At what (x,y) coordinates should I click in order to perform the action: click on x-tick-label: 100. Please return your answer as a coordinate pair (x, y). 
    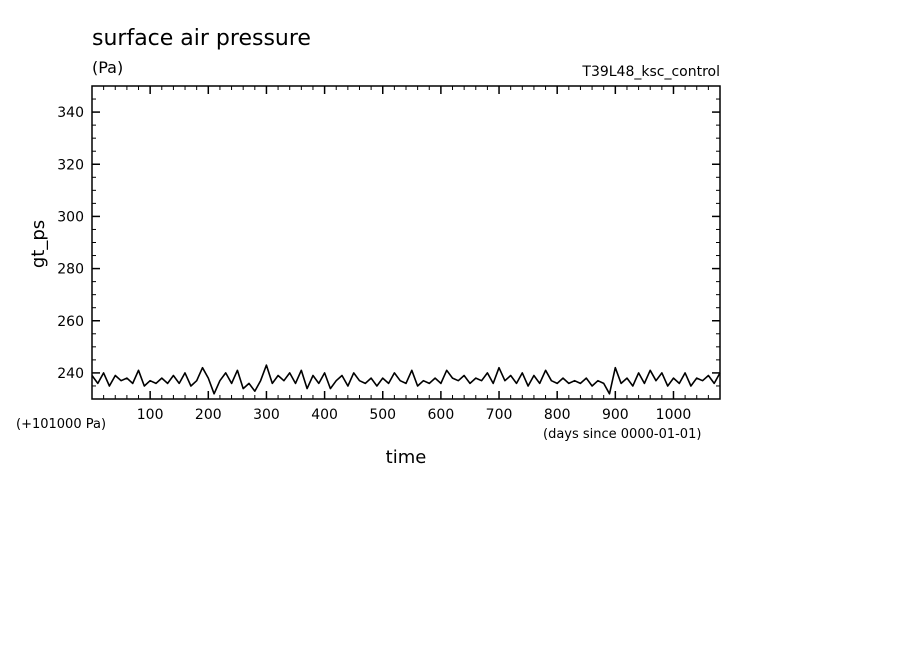
    Looking at the image, I should click on (150, 415).